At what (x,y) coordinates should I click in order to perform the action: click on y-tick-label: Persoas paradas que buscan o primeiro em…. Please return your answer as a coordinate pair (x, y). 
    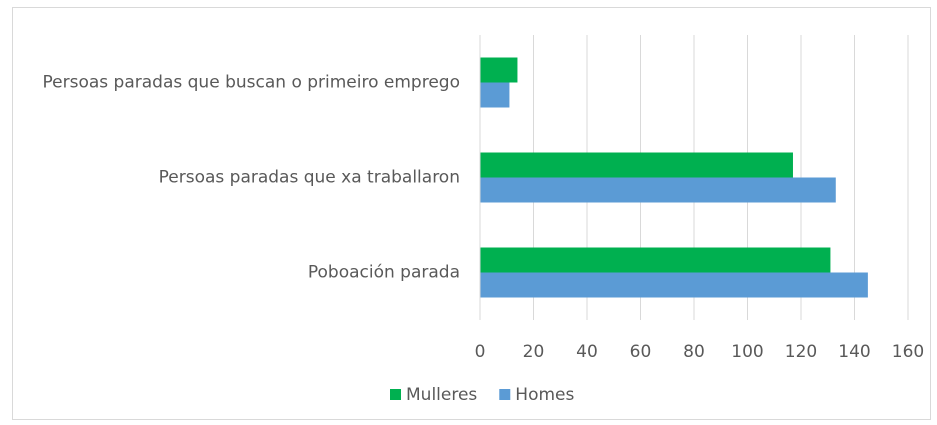
    Looking at the image, I should click on (251, 83).